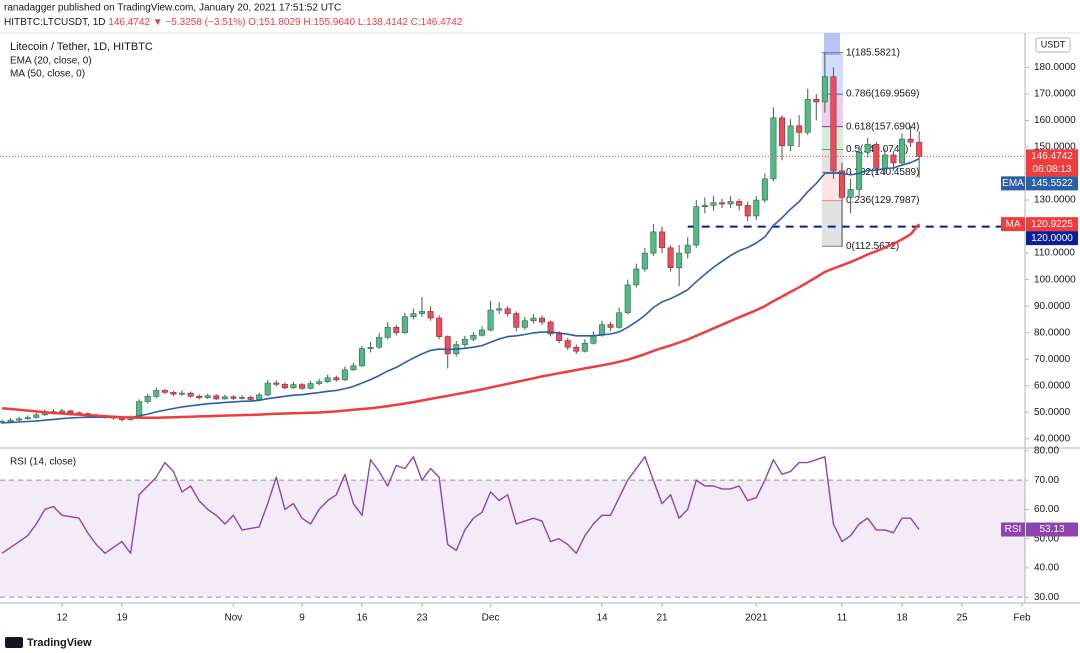 The height and width of the screenshot is (653, 1080). What do you see at coordinates (62, 618) in the screenshot?
I see `x-tick-label: 12` at bounding box center [62, 618].